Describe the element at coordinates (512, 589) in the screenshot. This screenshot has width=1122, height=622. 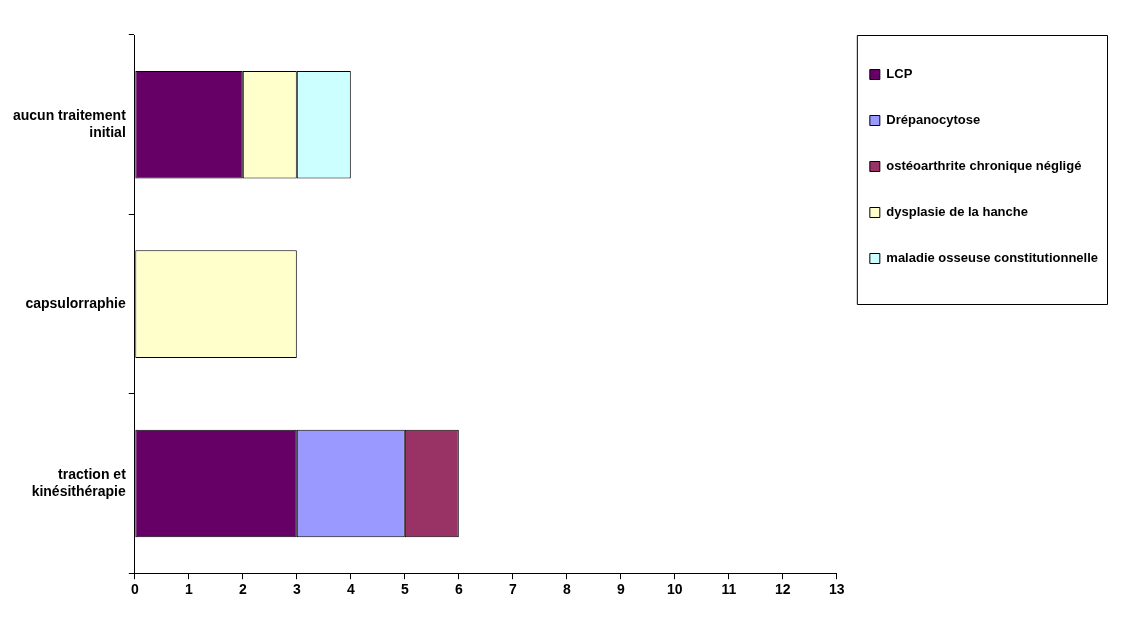
I see `x-tick-label: 7` at that location.